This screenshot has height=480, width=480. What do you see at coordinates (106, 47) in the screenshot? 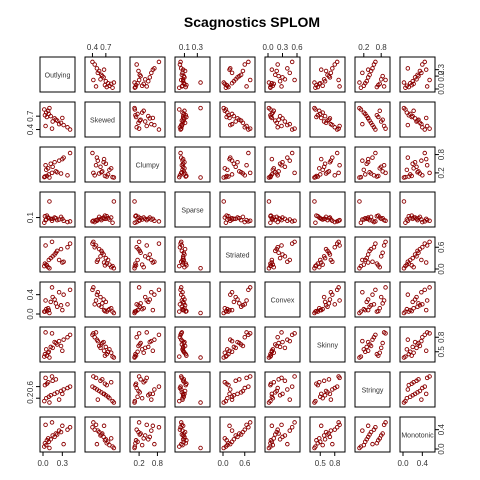
I see `tick-label: 0.7` at bounding box center [106, 47].